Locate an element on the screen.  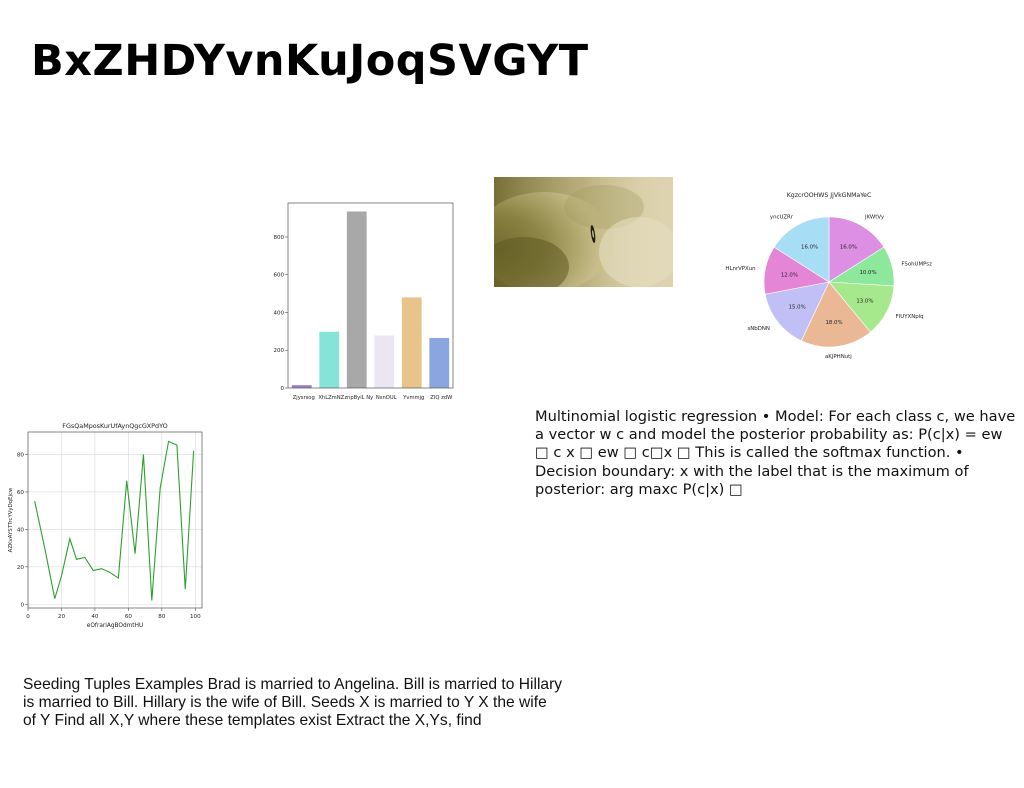
bar-tick-label-3: NsnOUL is located at coordinates (386, 398).